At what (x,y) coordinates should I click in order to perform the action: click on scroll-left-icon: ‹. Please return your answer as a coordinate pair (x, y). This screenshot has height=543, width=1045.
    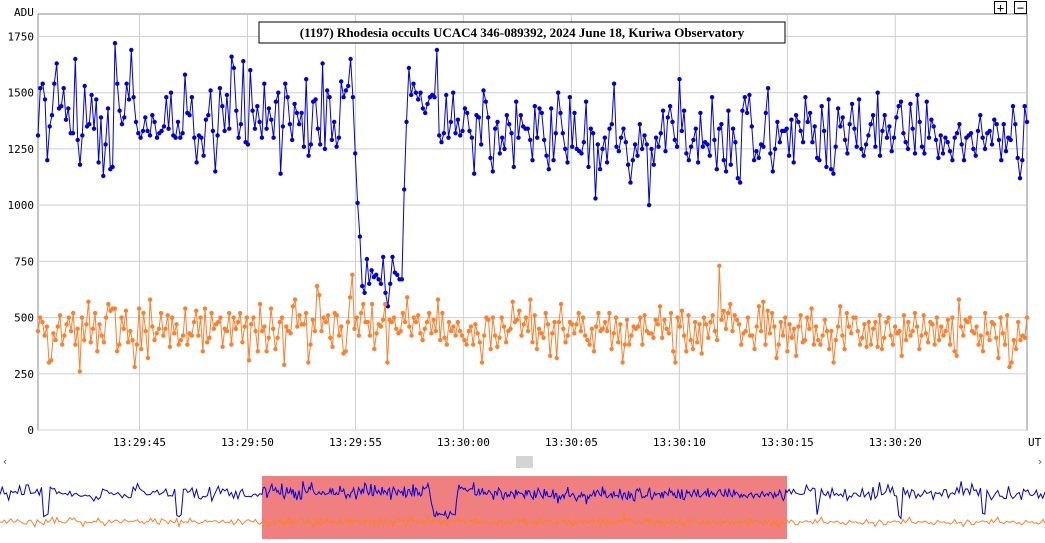
    Looking at the image, I should click on (5, 461).